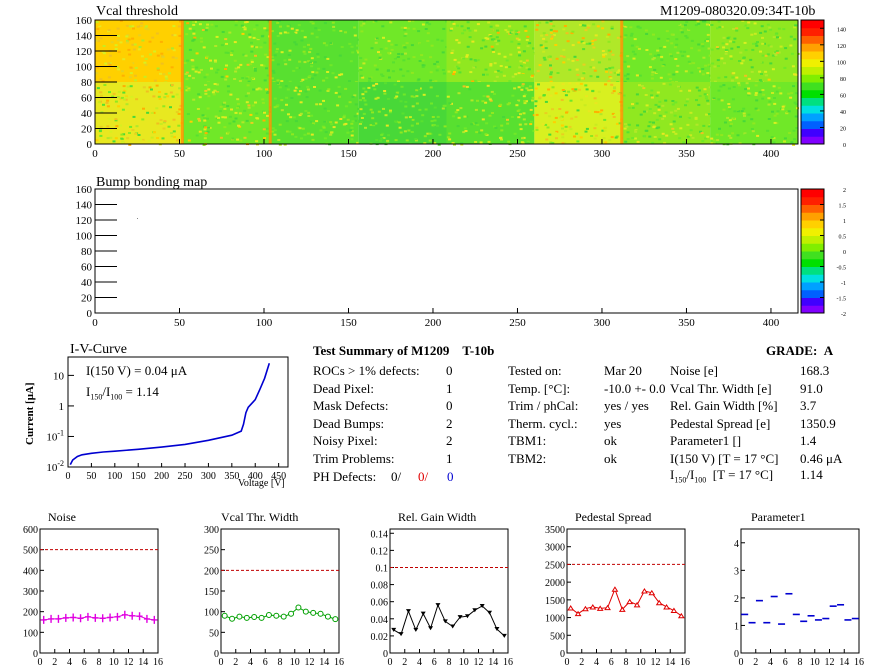 The image size is (896, 672). What do you see at coordinates (555, 565) in the screenshot?
I see `small-y-tick: 2500` at bounding box center [555, 565].